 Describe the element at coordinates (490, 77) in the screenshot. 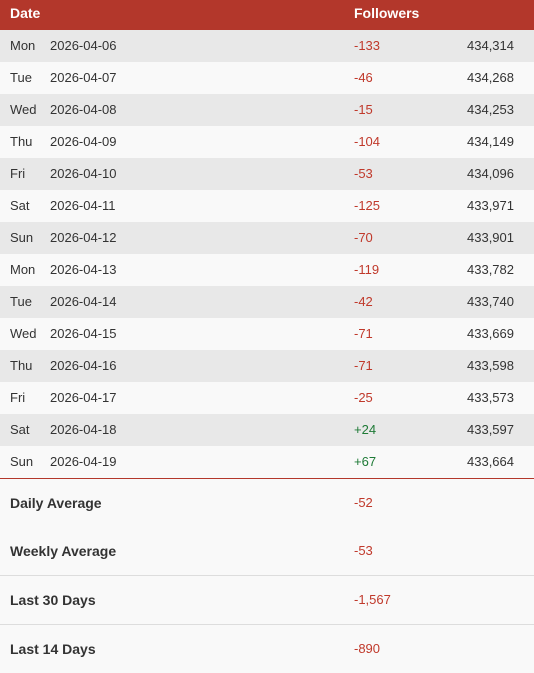

I see `followers: 434,268` at that location.